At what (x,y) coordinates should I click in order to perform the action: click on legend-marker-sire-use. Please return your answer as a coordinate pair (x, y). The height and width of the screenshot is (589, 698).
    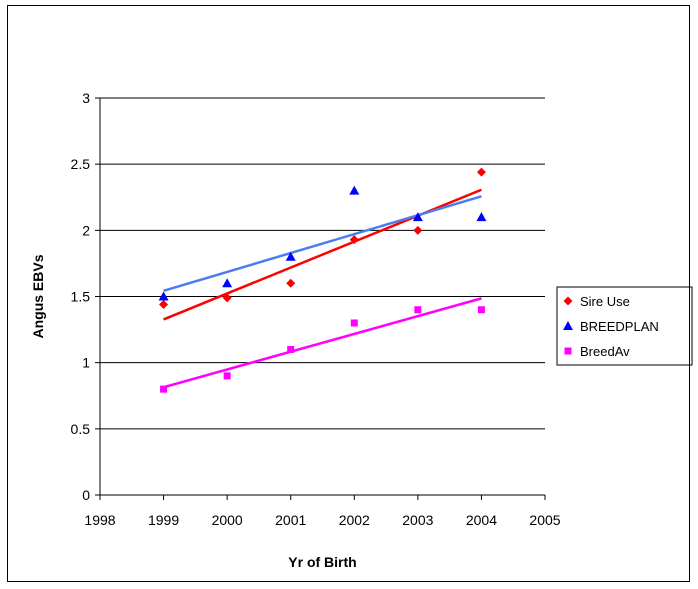
    Looking at the image, I should click on (568, 301).